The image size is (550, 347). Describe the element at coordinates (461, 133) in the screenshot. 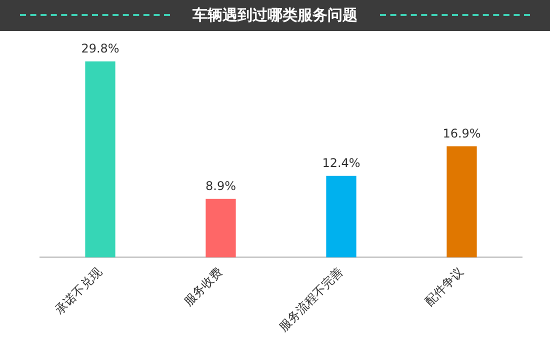

I see `data-label: 16.9%` at that location.